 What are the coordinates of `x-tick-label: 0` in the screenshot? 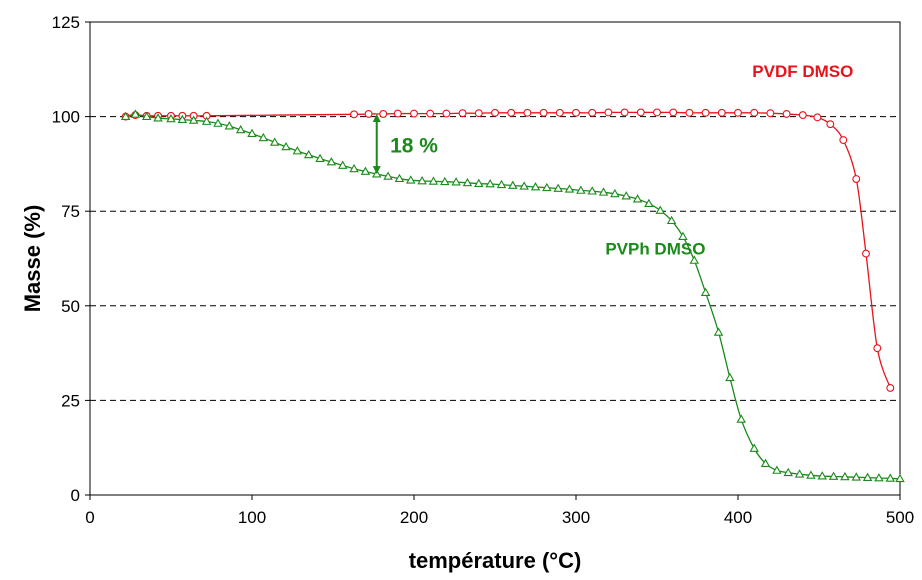 It's located at (89, 517).